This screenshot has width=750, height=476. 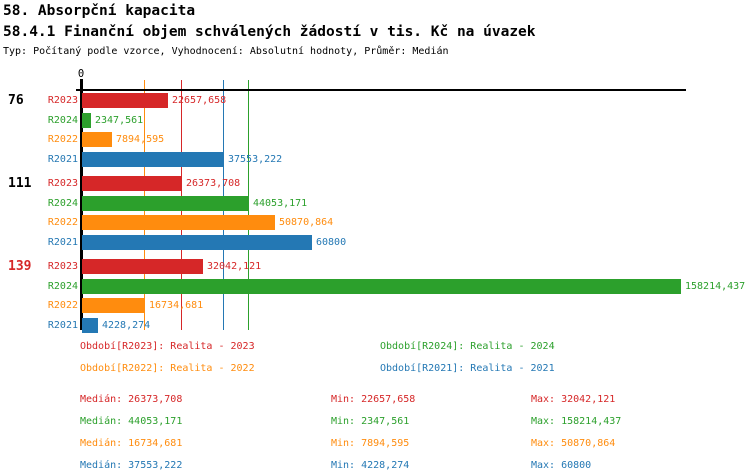 What do you see at coordinates (99, 11) in the screenshot?
I see `page-title: 58. Absorpční kapacita` at bounding box center [99, 11].